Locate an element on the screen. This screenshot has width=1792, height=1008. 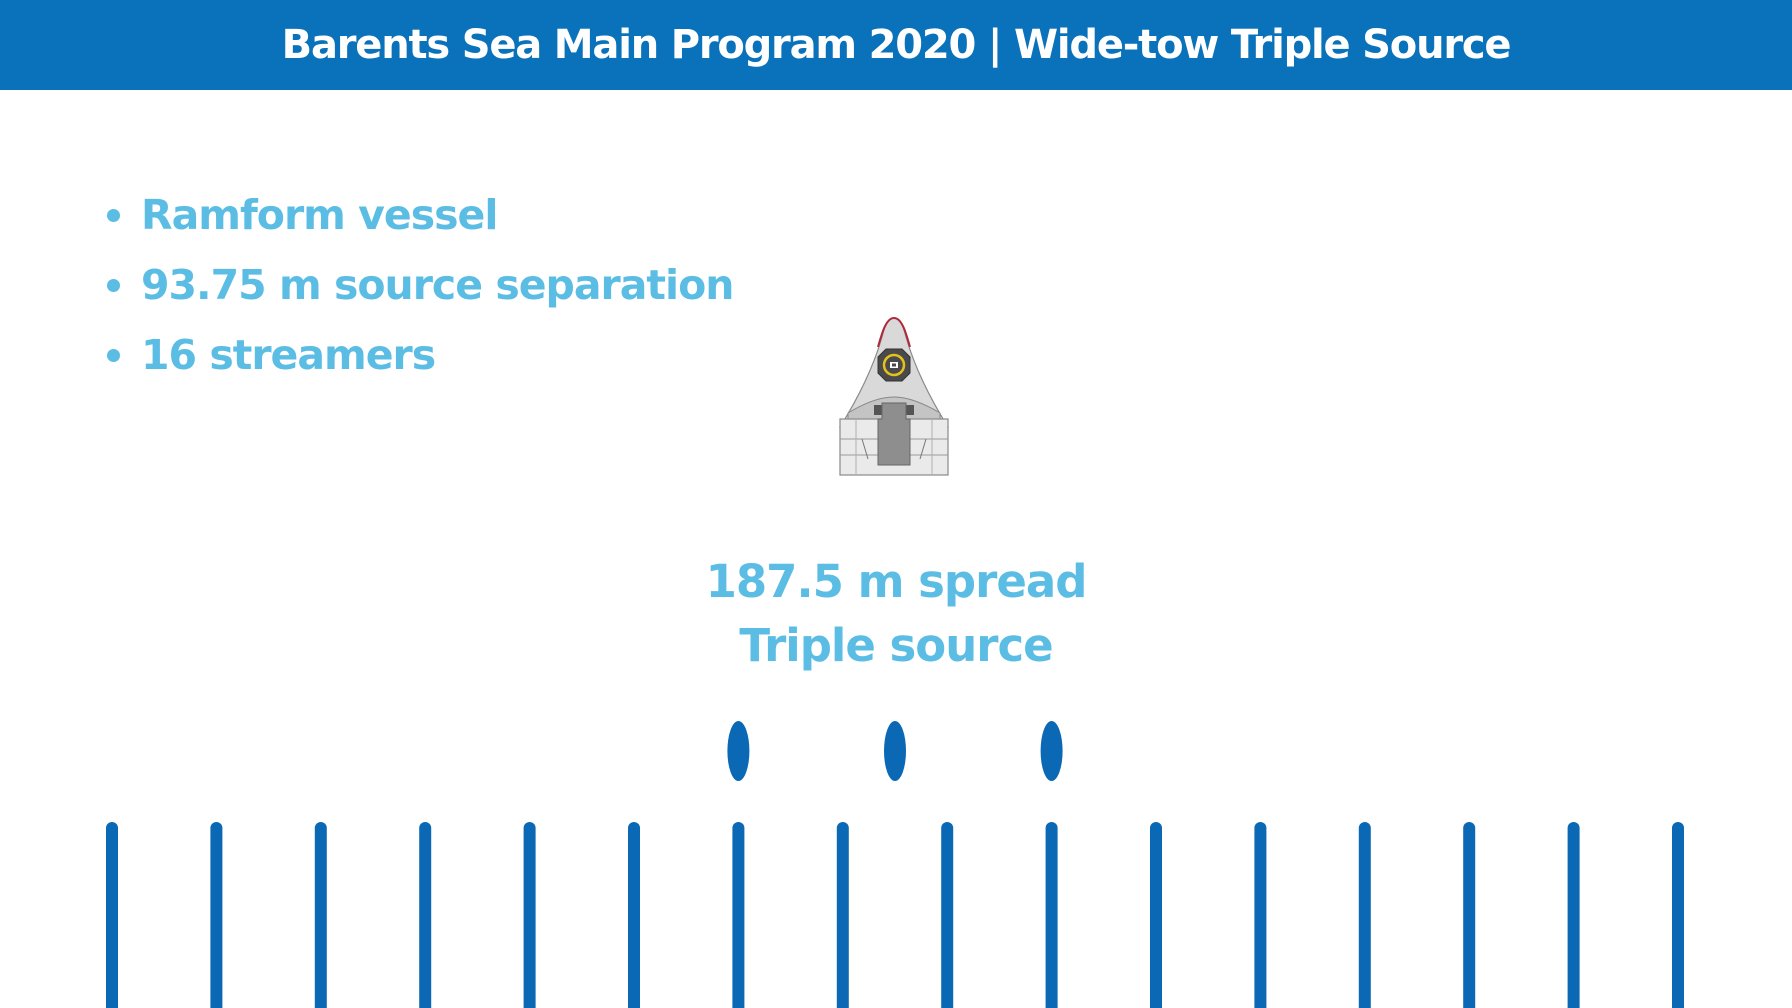
spread-distance-text: 187.5 m spread is located at coordinates (896, 581).